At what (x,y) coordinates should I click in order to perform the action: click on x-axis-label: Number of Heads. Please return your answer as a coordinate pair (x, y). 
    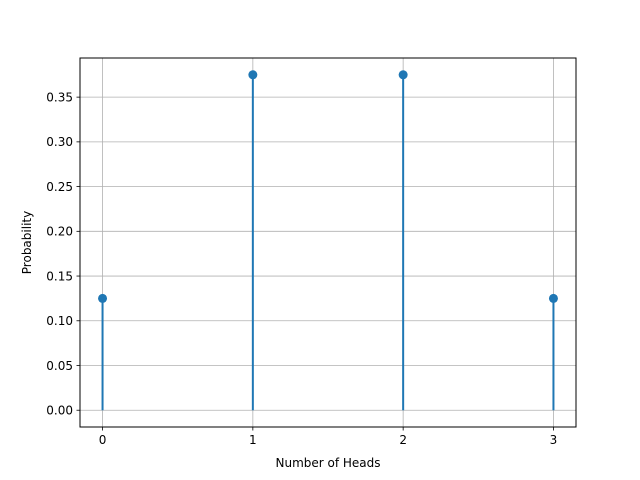
    Looking at the image, I should click on (327, 463).